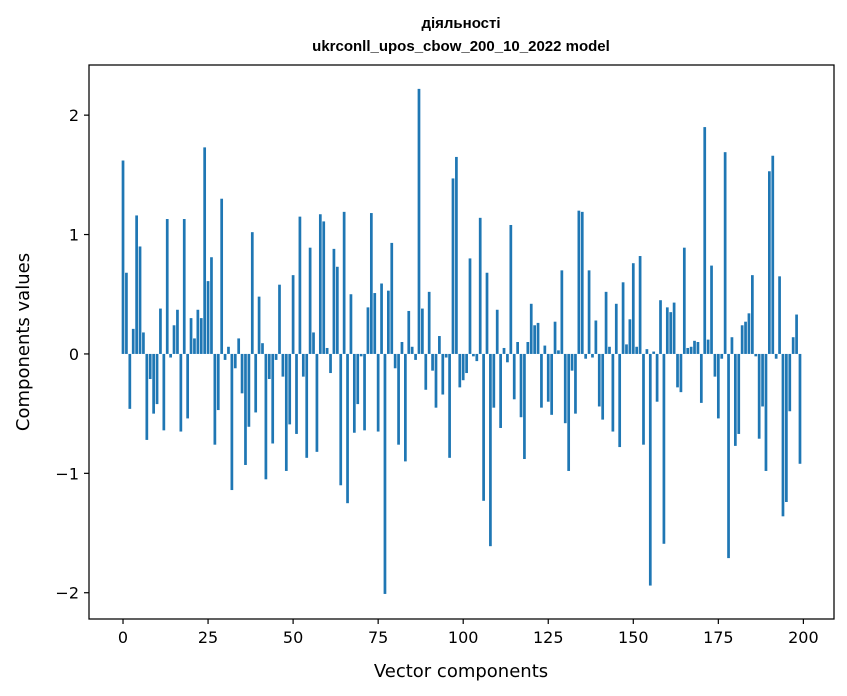 This screenshot has height=696, width=847. What do you see at coordinates (803, 637) in the screenshot?
I see `x-tick-label: 200` at bounding box center [803, 637].